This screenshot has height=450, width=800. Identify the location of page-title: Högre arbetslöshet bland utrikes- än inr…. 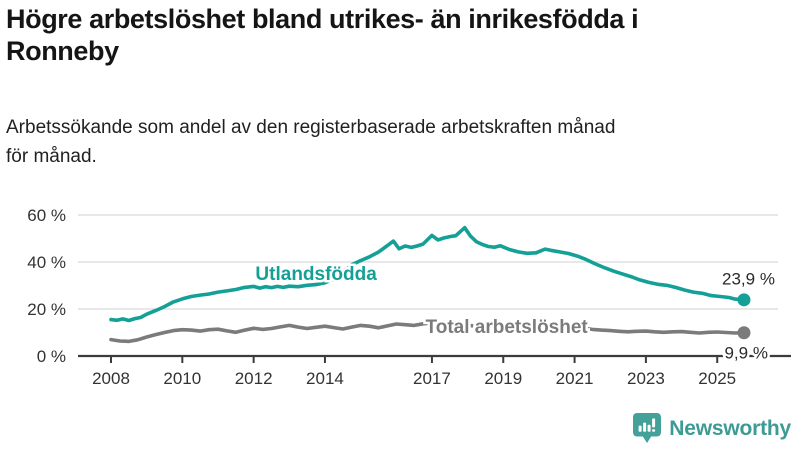
(401, 35).